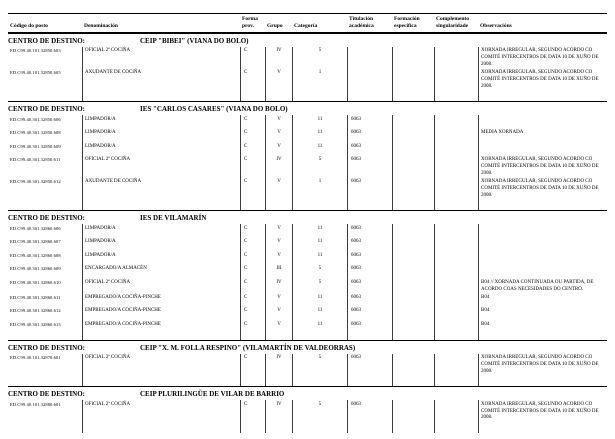  What do you see at coordinates (369, 85) in the screenshot?
I see `cell-titulacion-academica` at bounding box center [369, 85].